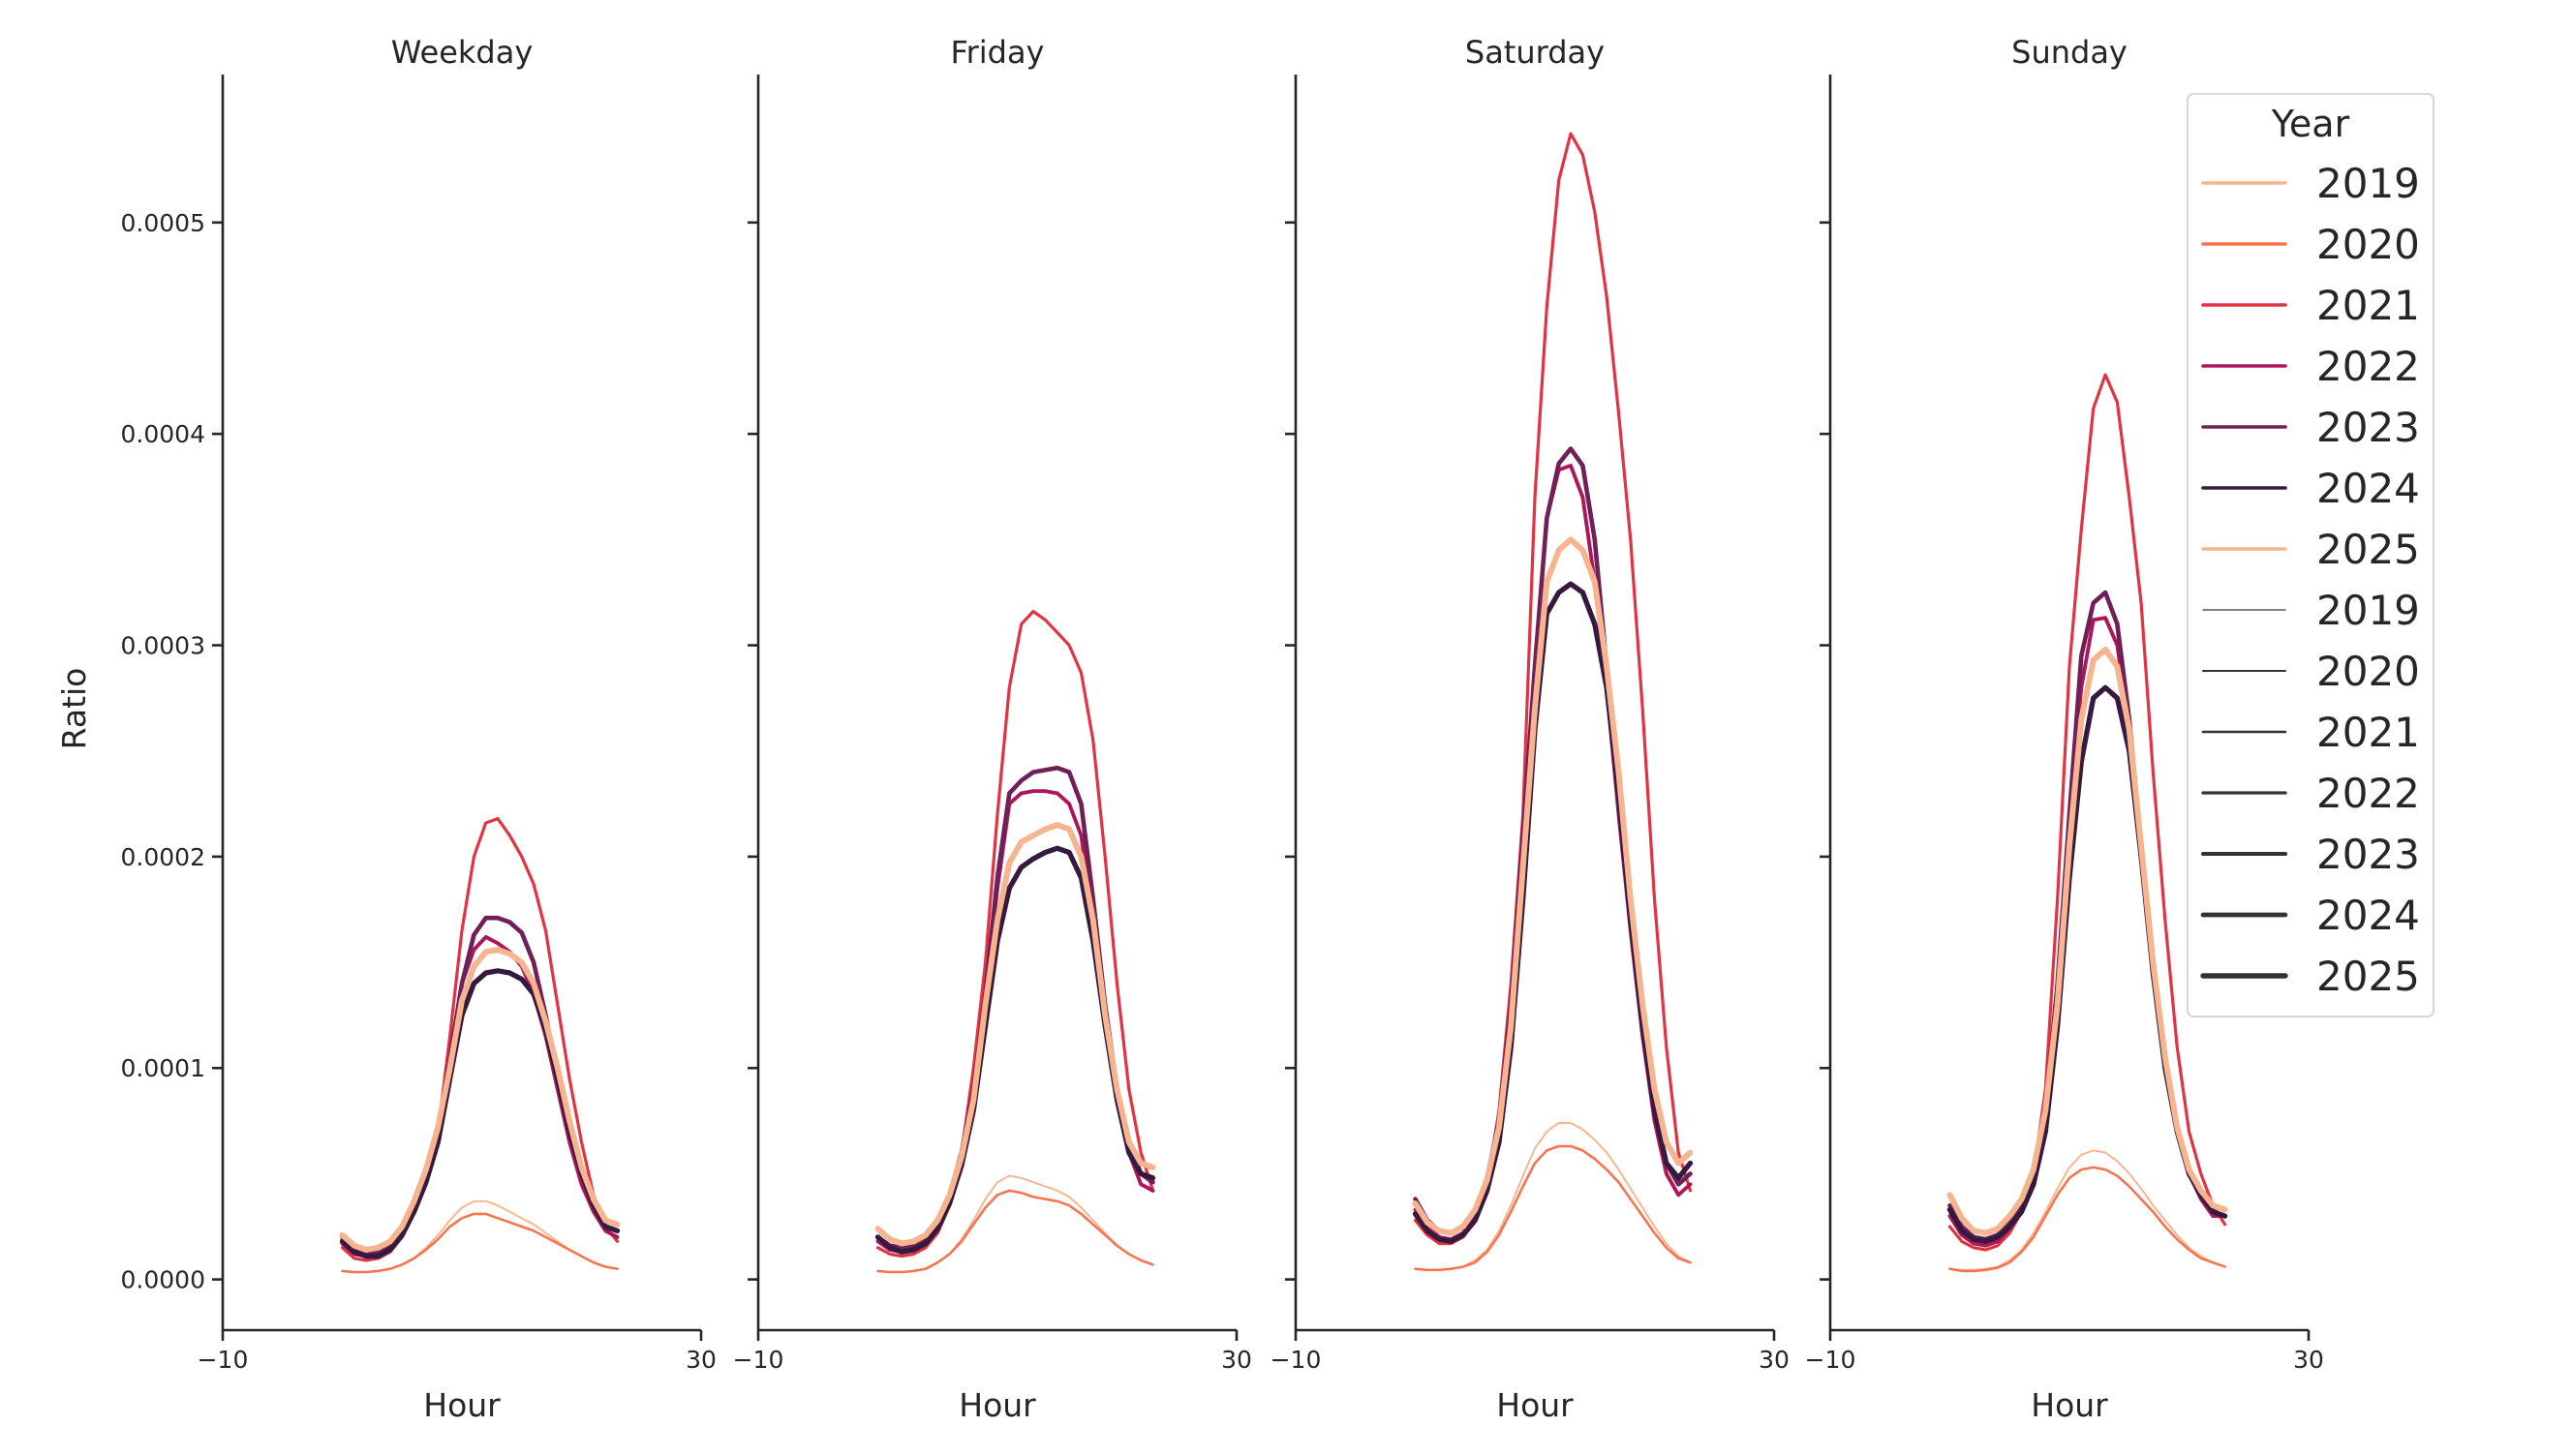 This screenshot has height=1456, width=2572. Describe the element at coordinates (2310, 794) in the screenshot. I see `legend-item-size-2022: 2022` at that location.